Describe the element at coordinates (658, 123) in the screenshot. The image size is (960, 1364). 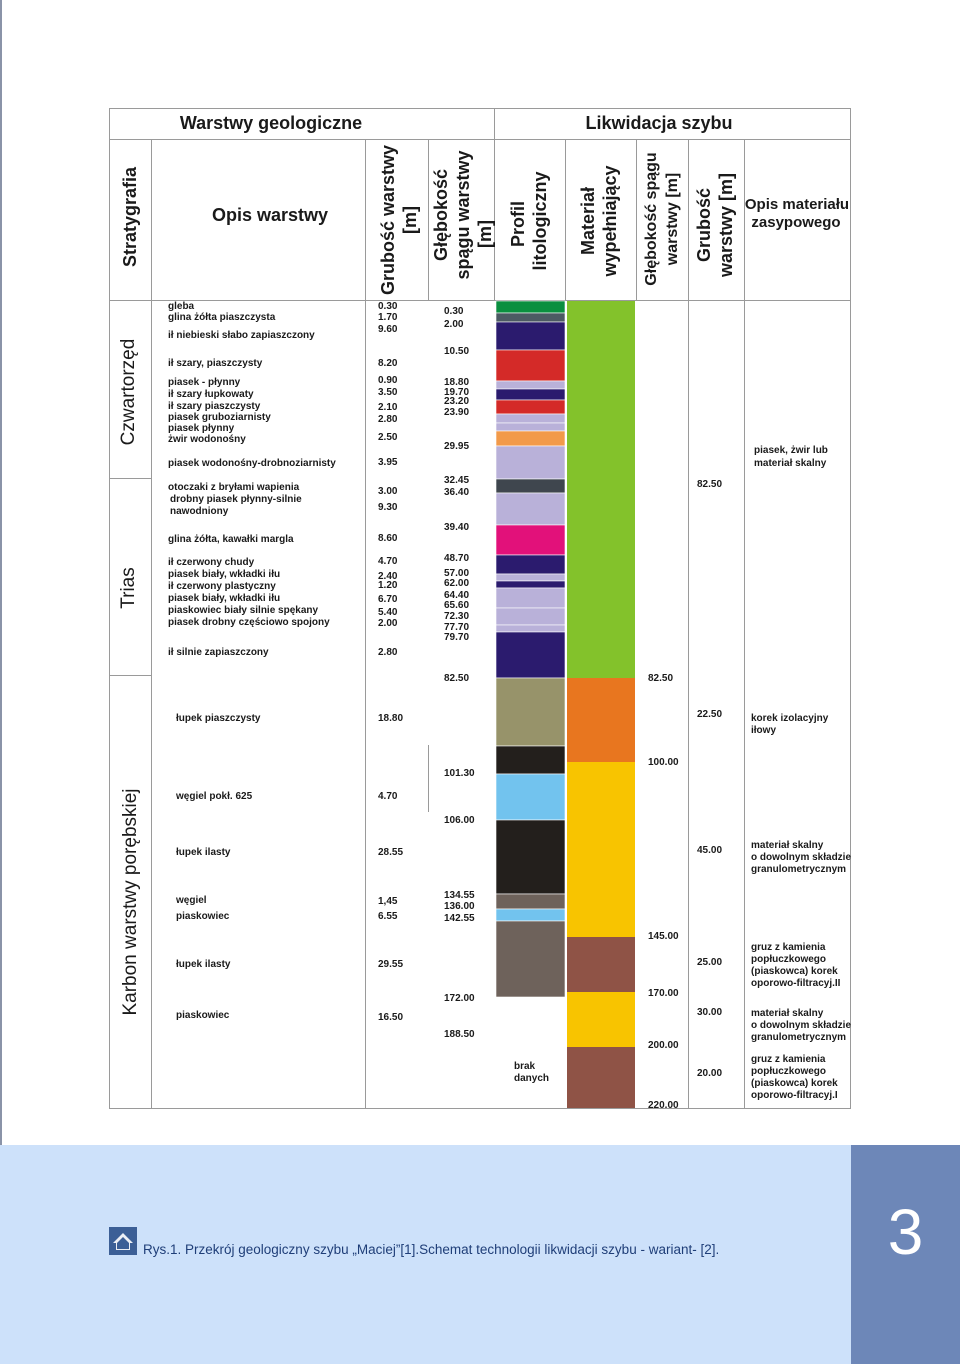
I see `section-title-right: Likwidacja szybu` at that location.